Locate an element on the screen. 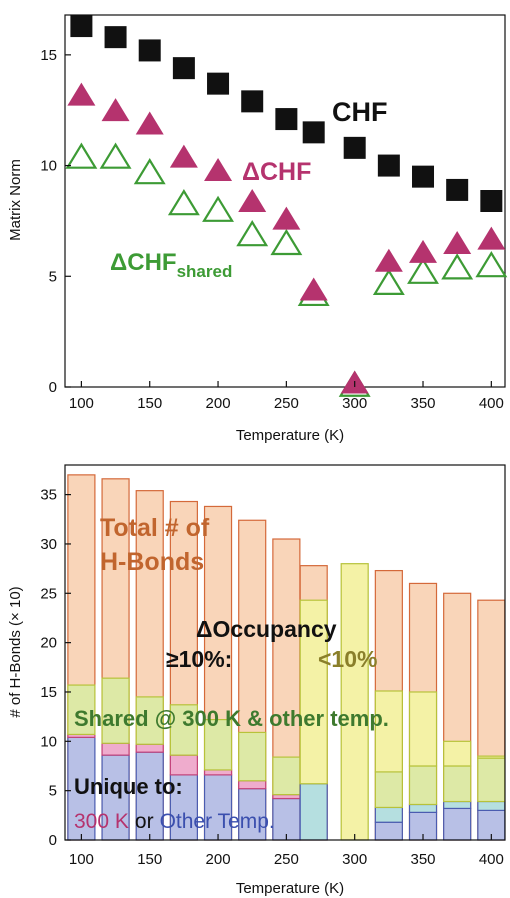 The width and height of the screenshot is (510, 898). chf-label: CHF is located at coordinates (360, 112).